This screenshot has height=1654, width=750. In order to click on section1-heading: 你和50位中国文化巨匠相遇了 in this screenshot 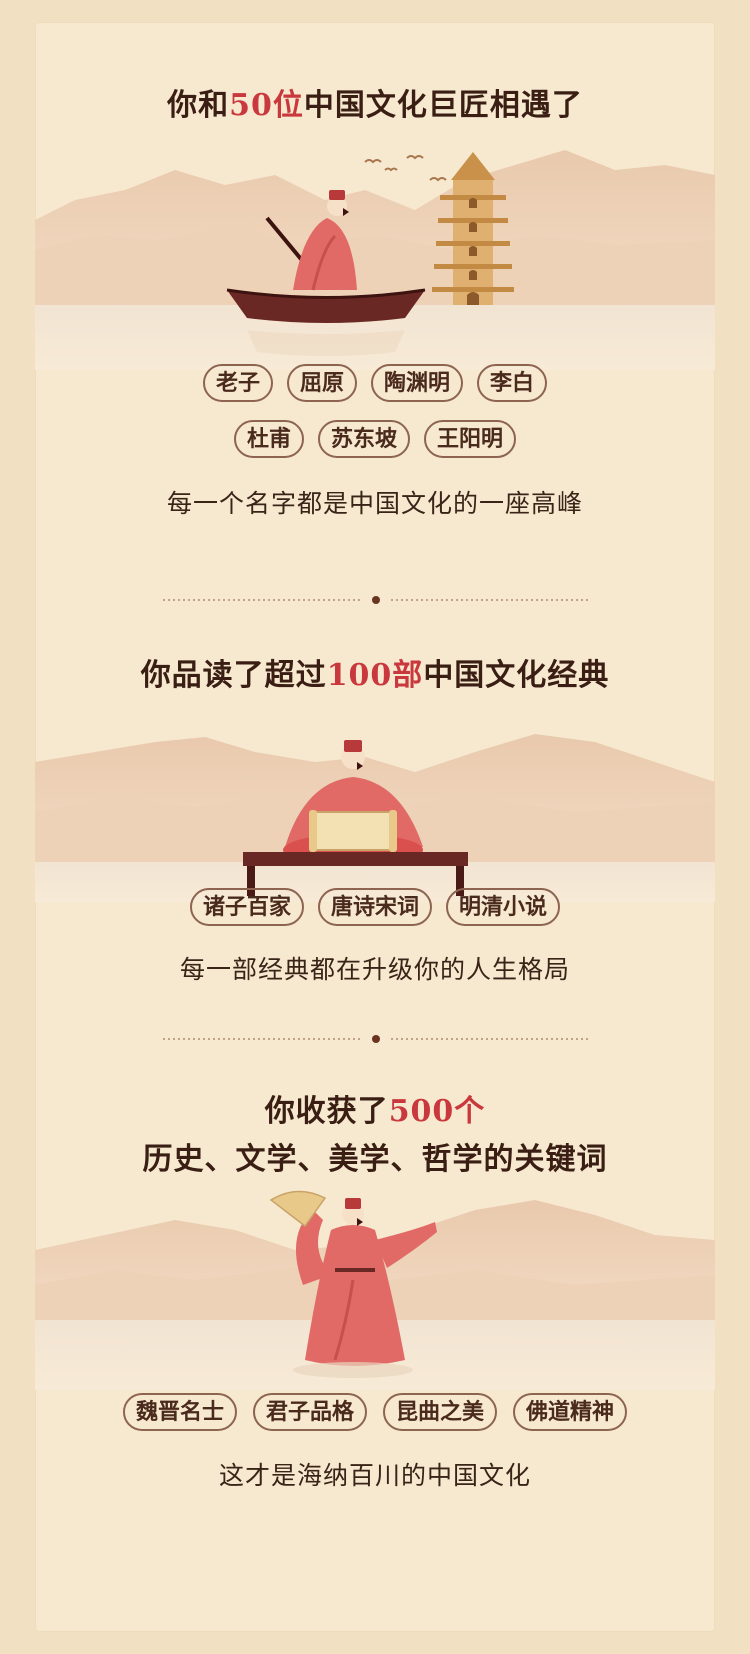, I will do `click(375, 102)`.